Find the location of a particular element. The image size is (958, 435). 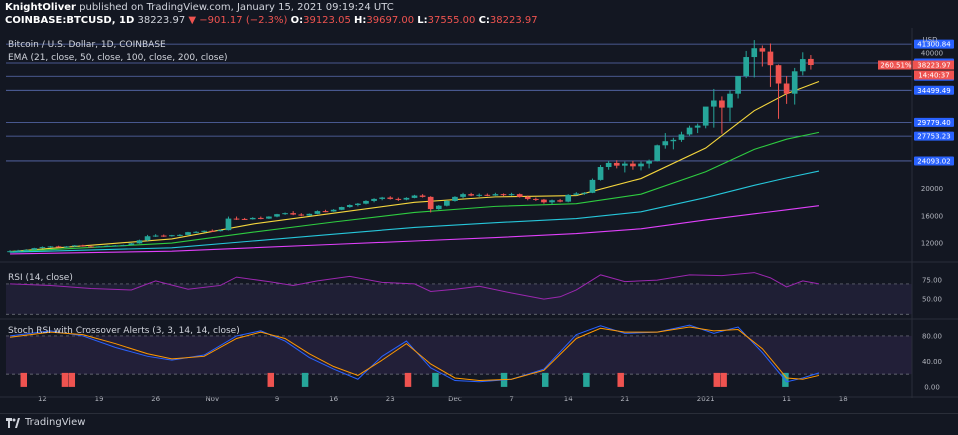

last-price: 38223.97 is located at coordinates (161, 20).